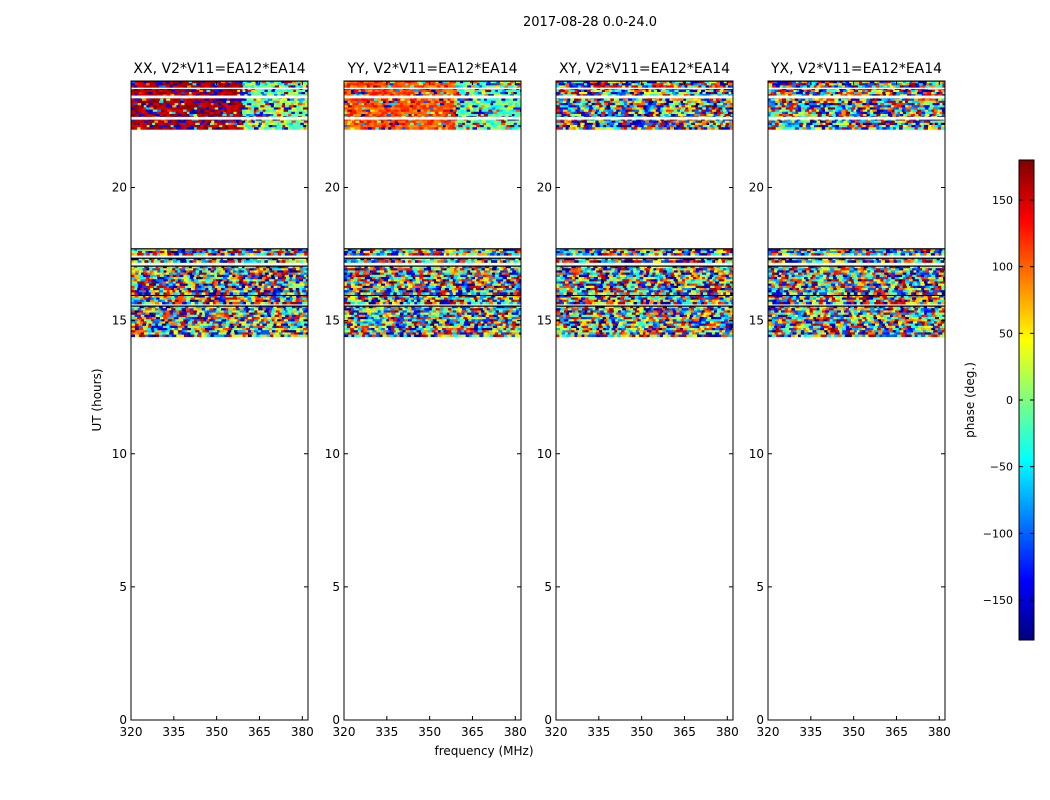  What do you see at coordinates (302, 732) in the screenshot?
I see `x-tick-label: 380` at bounding box center [302, 732].